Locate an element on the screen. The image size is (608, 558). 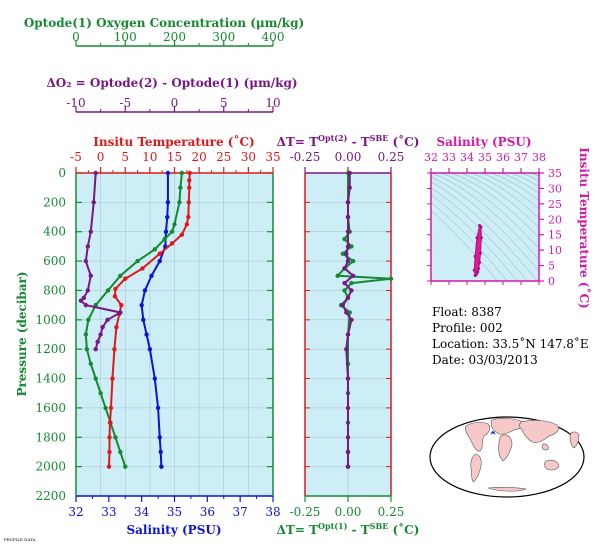
dt-bottom-tick-label: 0.00 is located at coordinates (348, 512).